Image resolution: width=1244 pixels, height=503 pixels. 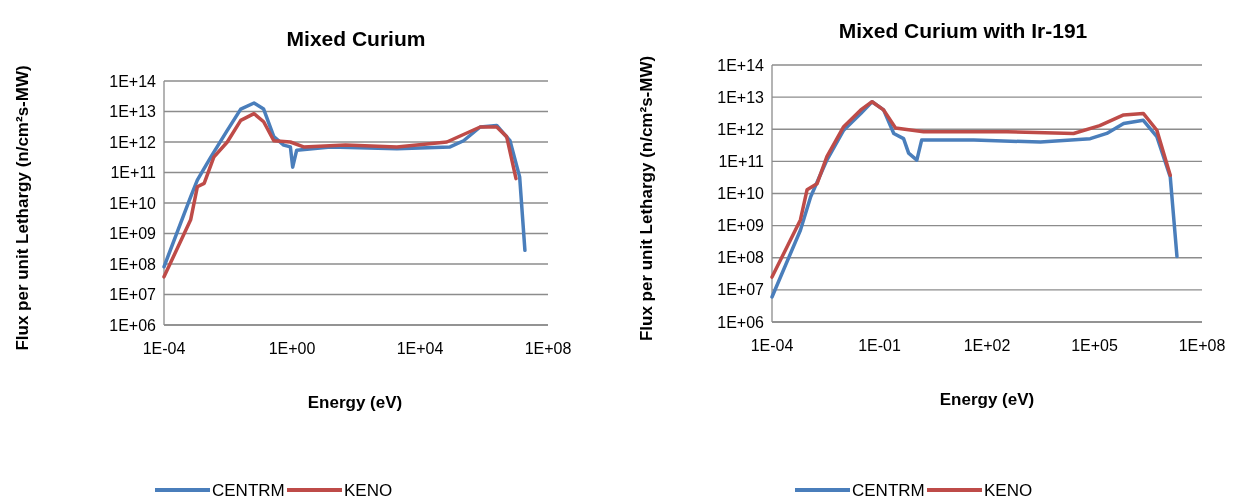 What do you see at coordinates (987, 345) in the screenshot?
I see `x-tick-label: 1E+02` at bounding box center [987, 345].